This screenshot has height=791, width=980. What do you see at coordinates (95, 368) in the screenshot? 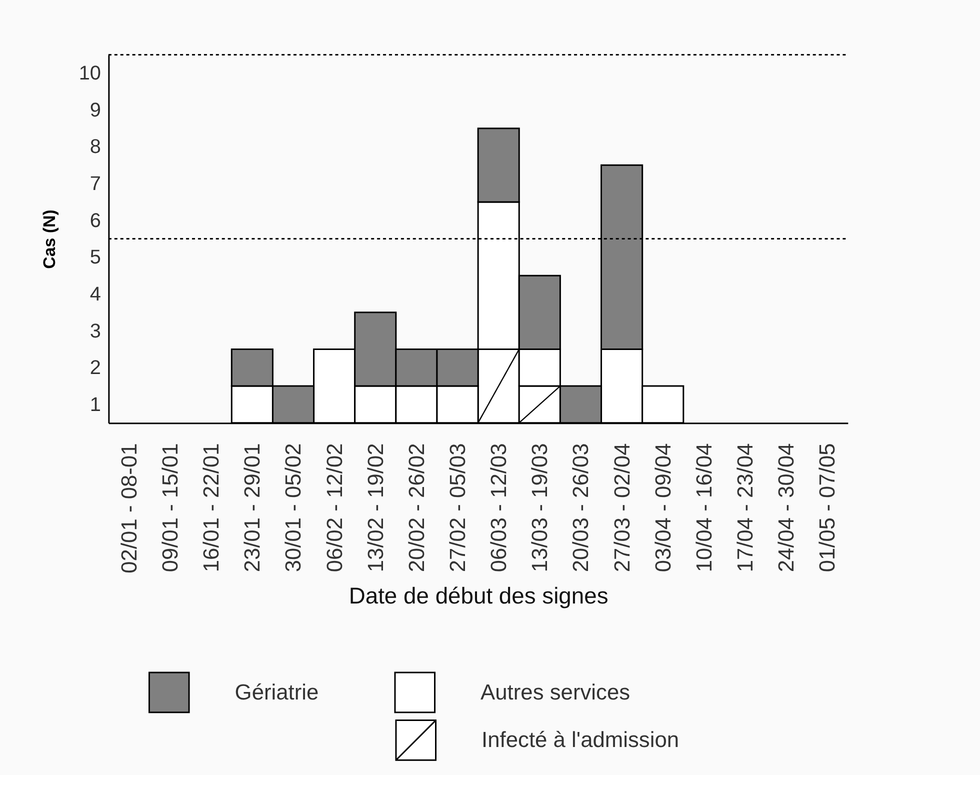
I see `y-tick-label: 2` at bounding box center [95, 368].